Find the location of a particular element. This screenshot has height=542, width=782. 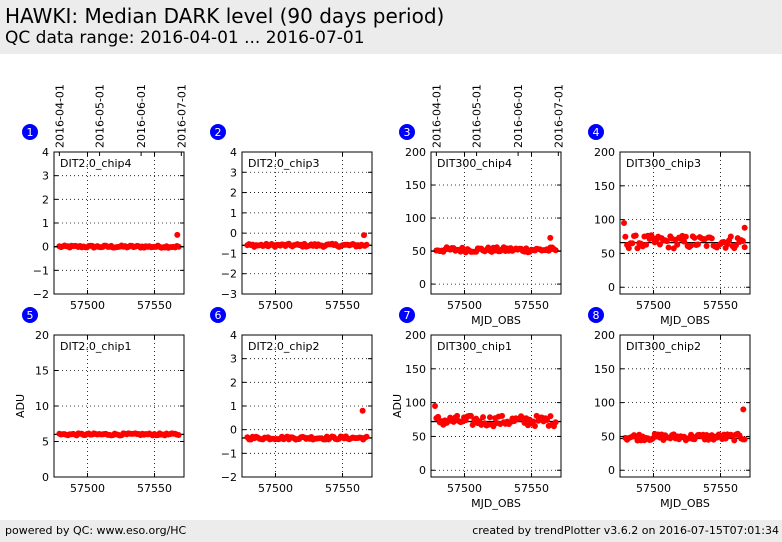

panel-number: 7 is located at coordinates (407, 315).